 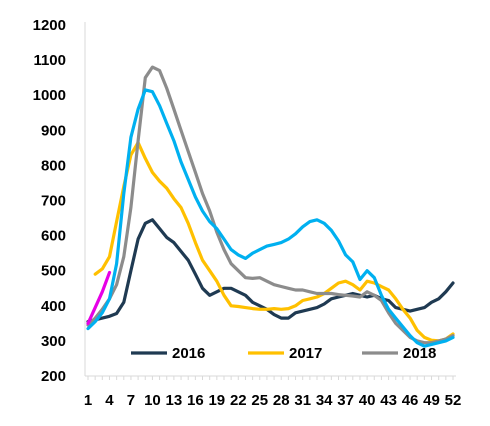 I want to click on x-tick-label: 46, so click(x=410, y=400).